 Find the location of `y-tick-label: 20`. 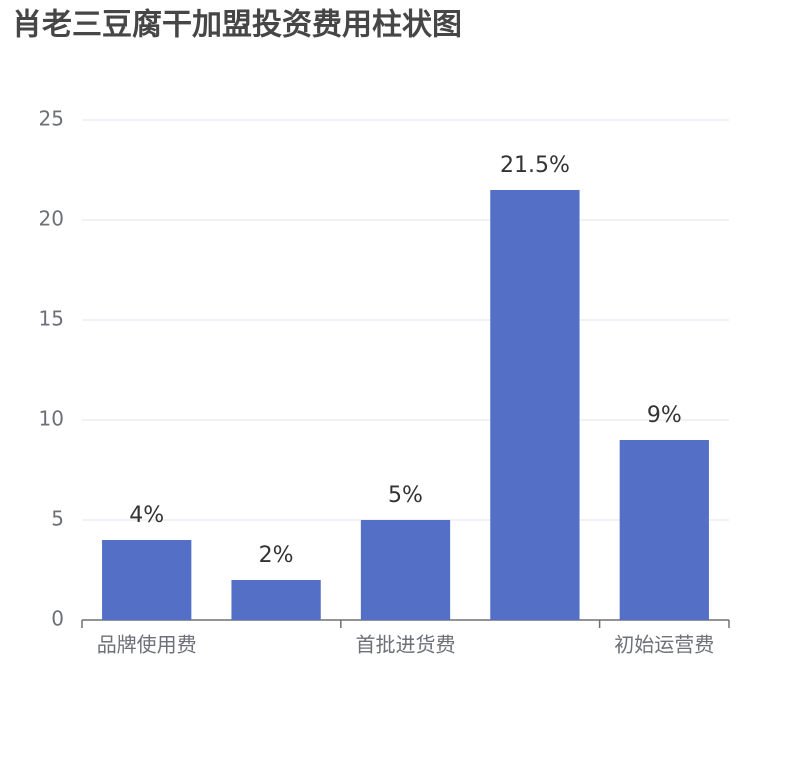

y-tick-label: 20 is located at coordinates (51, 219).